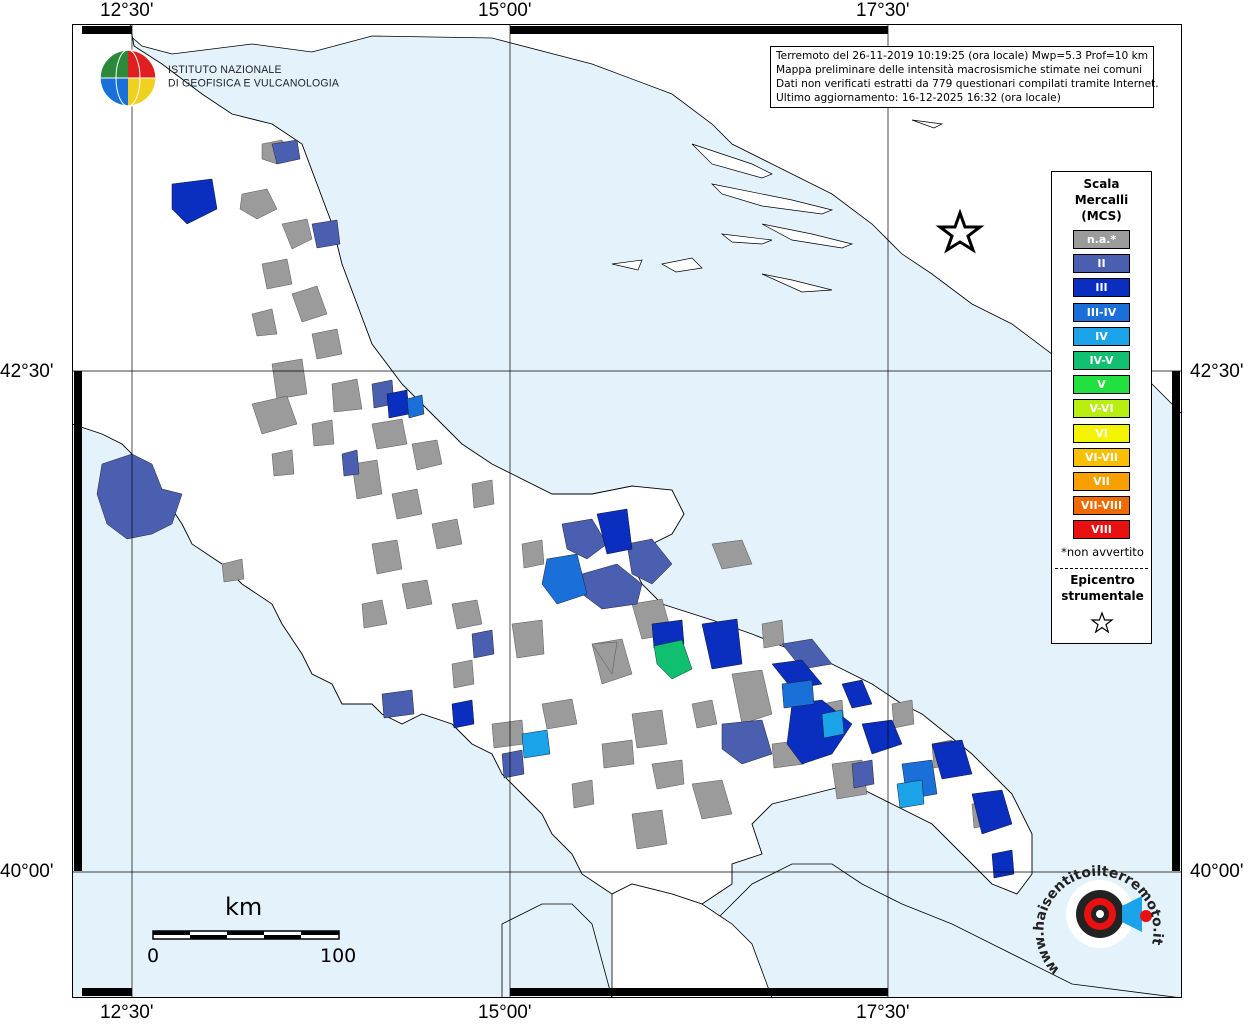 Image resolution: width=1254 pixels, height=1024 pixels. What do you see at coordinates (883, 1012) in the screenshot?
I see `lon-label-bottom-3: 17°30'` at bounding box center [883, 1012].